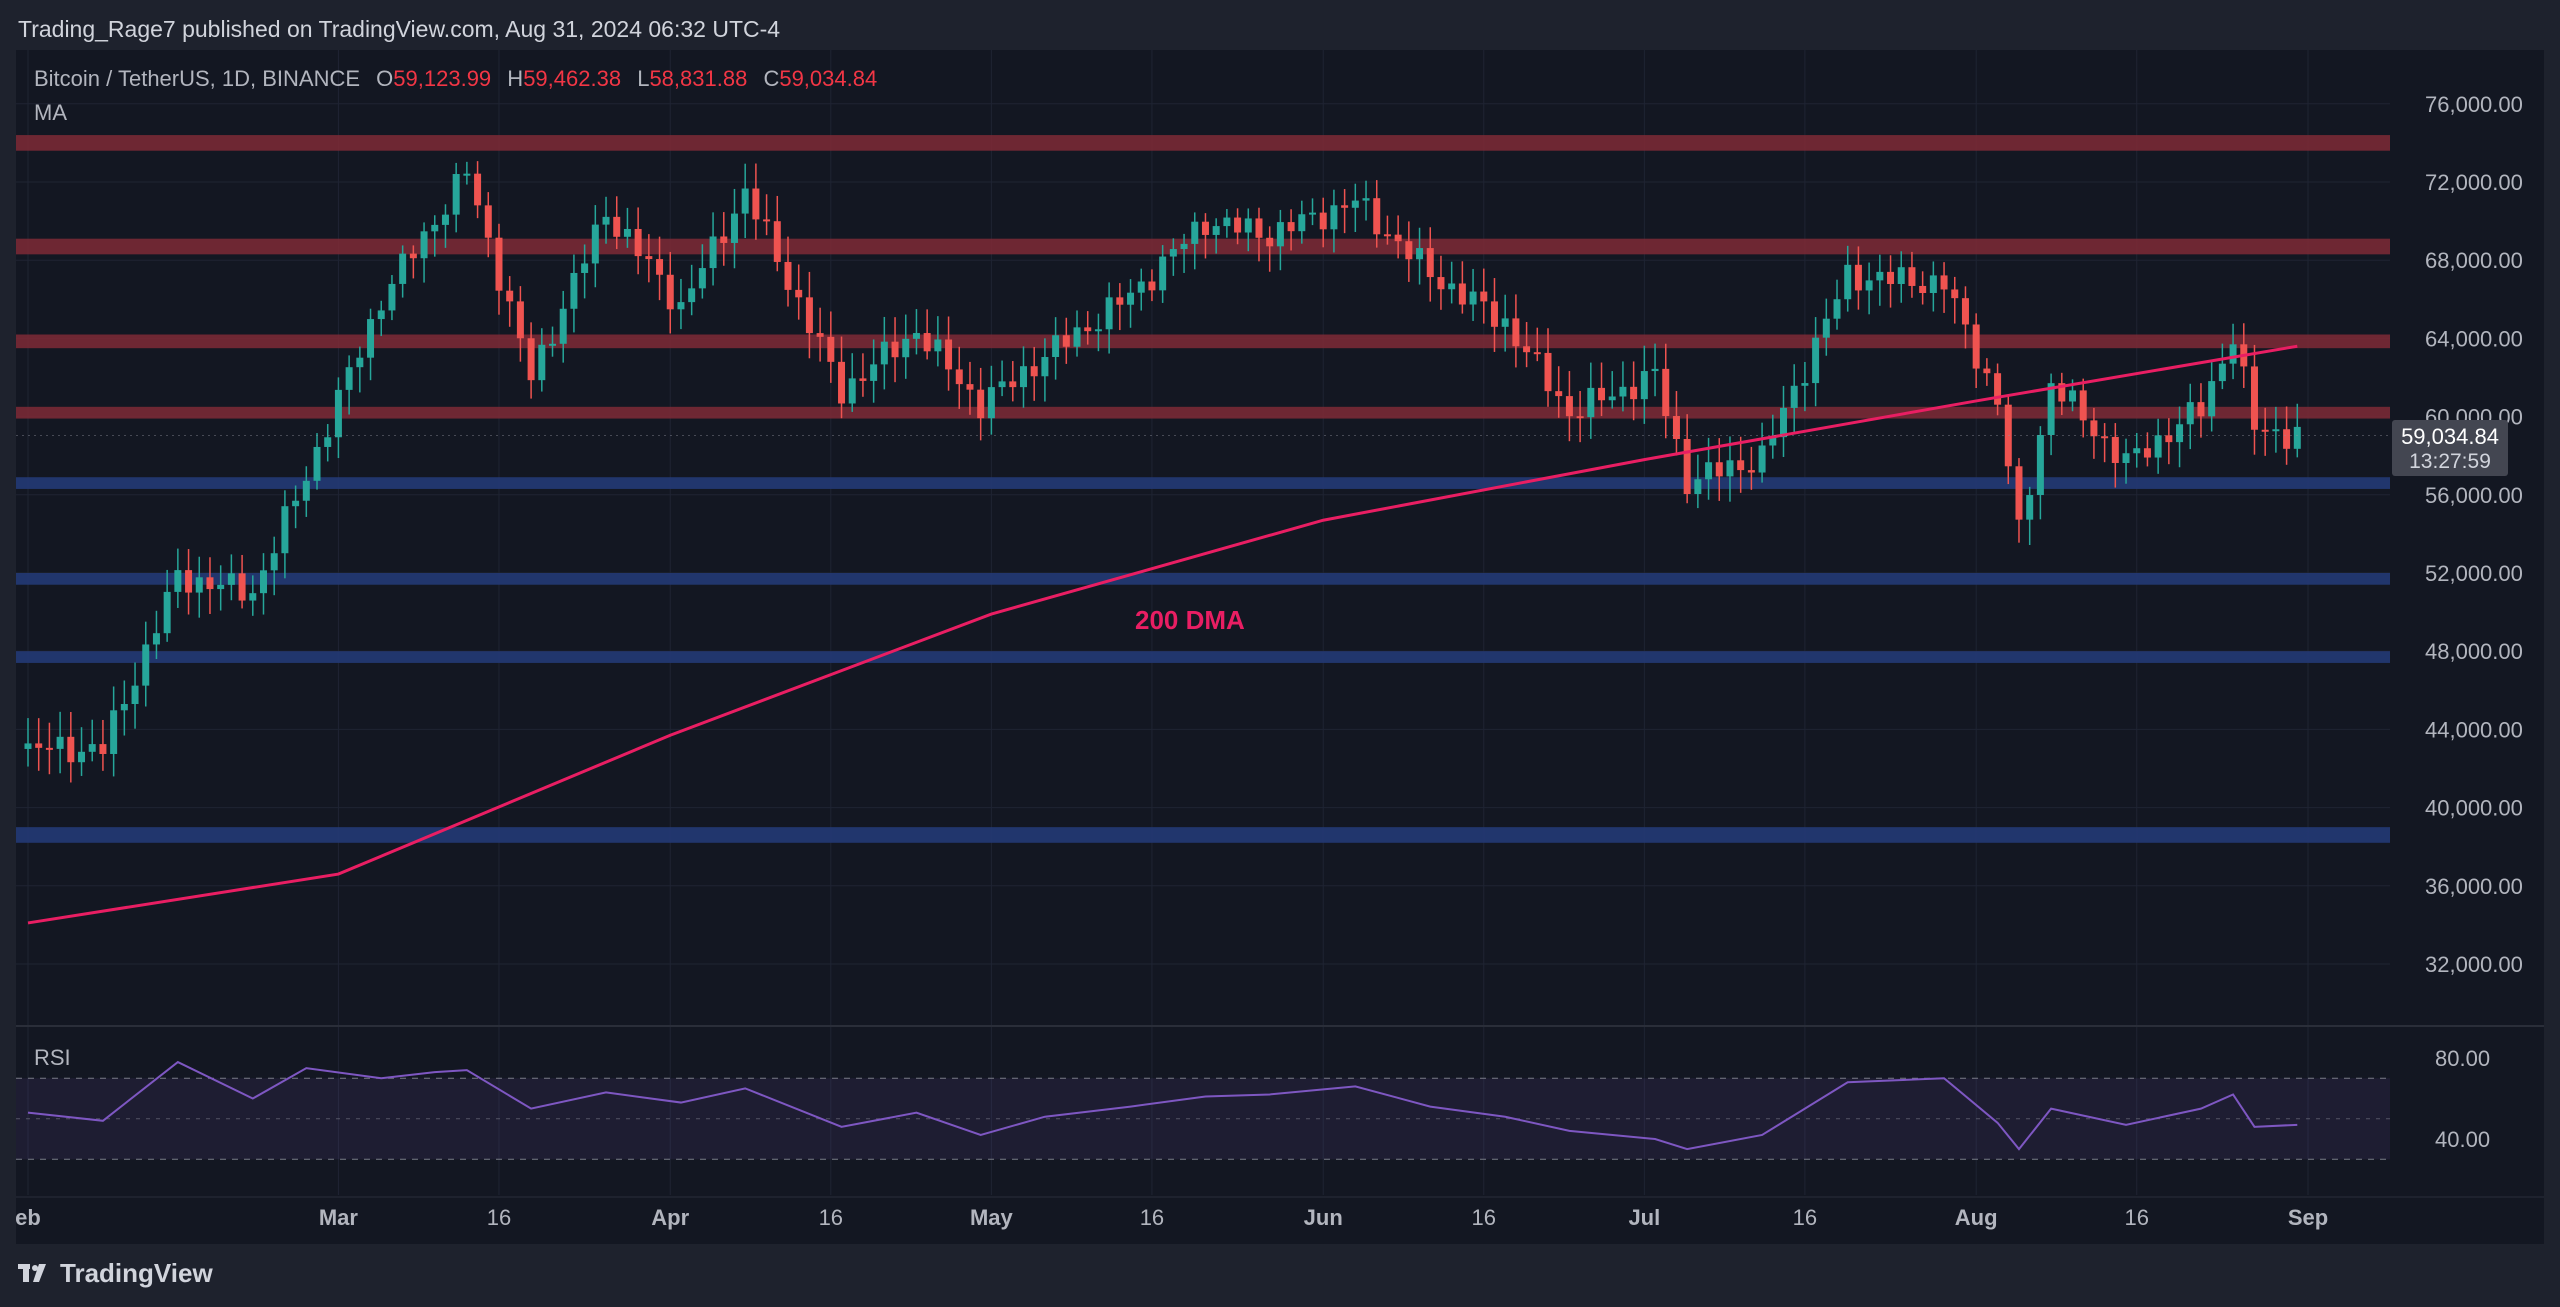 This screenshot has width=2560, height=1307. Describe the element at coordinates (1644, 1217) in the screenshot. I see `x-tick-label: Jul` at that location.